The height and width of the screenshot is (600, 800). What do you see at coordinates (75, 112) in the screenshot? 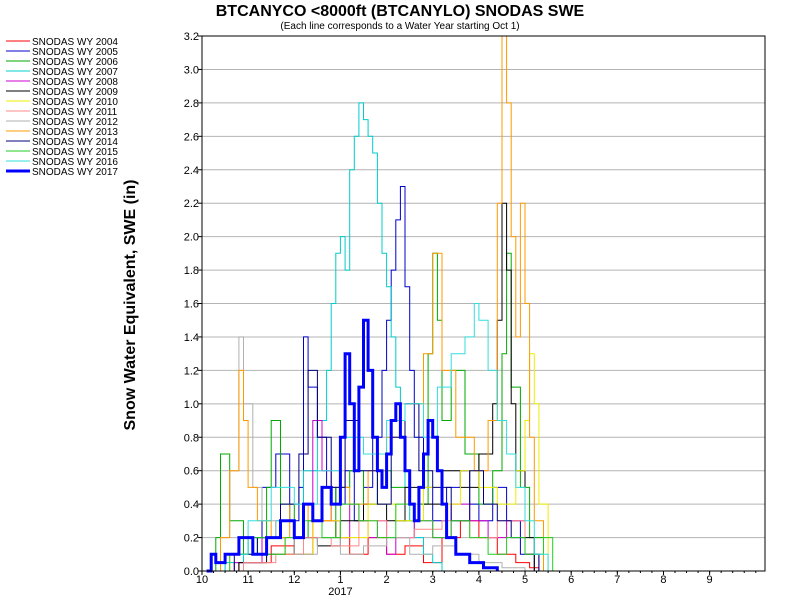
I see `legend-label: SNODAS WY 2011` at bounding box center [75, 112].